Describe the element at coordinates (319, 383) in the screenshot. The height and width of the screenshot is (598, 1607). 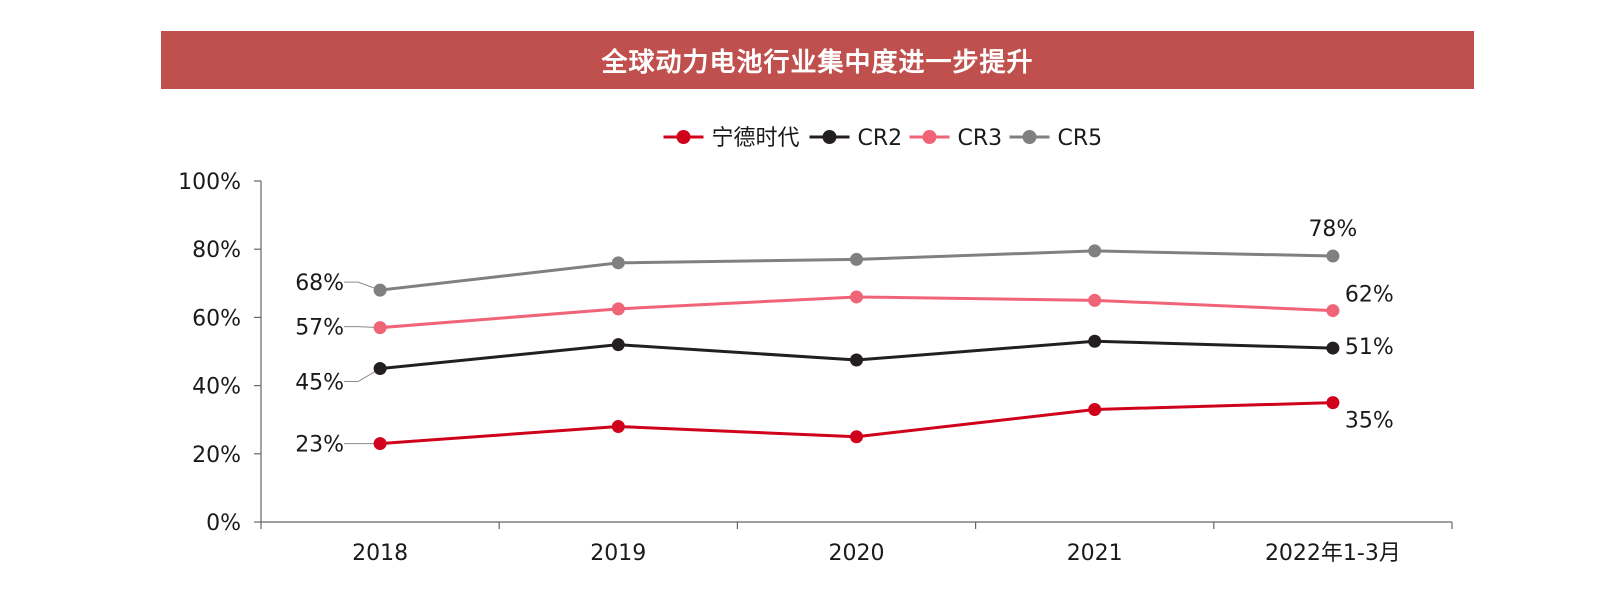
I see `data-label: 45%` at that location.